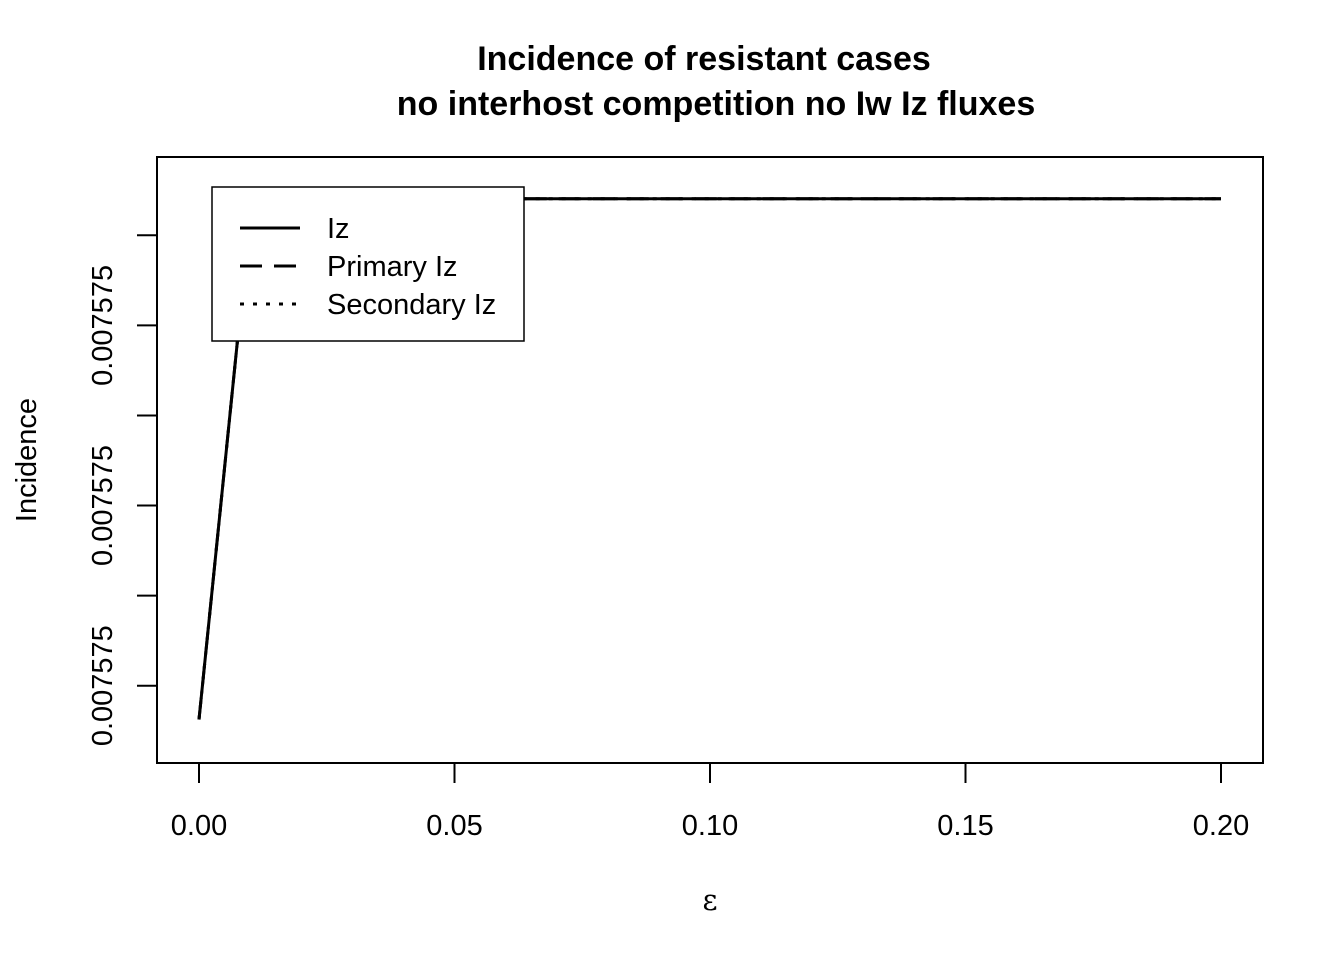 The height and width of the screenshot is (960, 1344). What do you see at coordinates (338, 229) in the screenshot?
I see `legend-label-0: Iz` at bounding box center [338, 229].